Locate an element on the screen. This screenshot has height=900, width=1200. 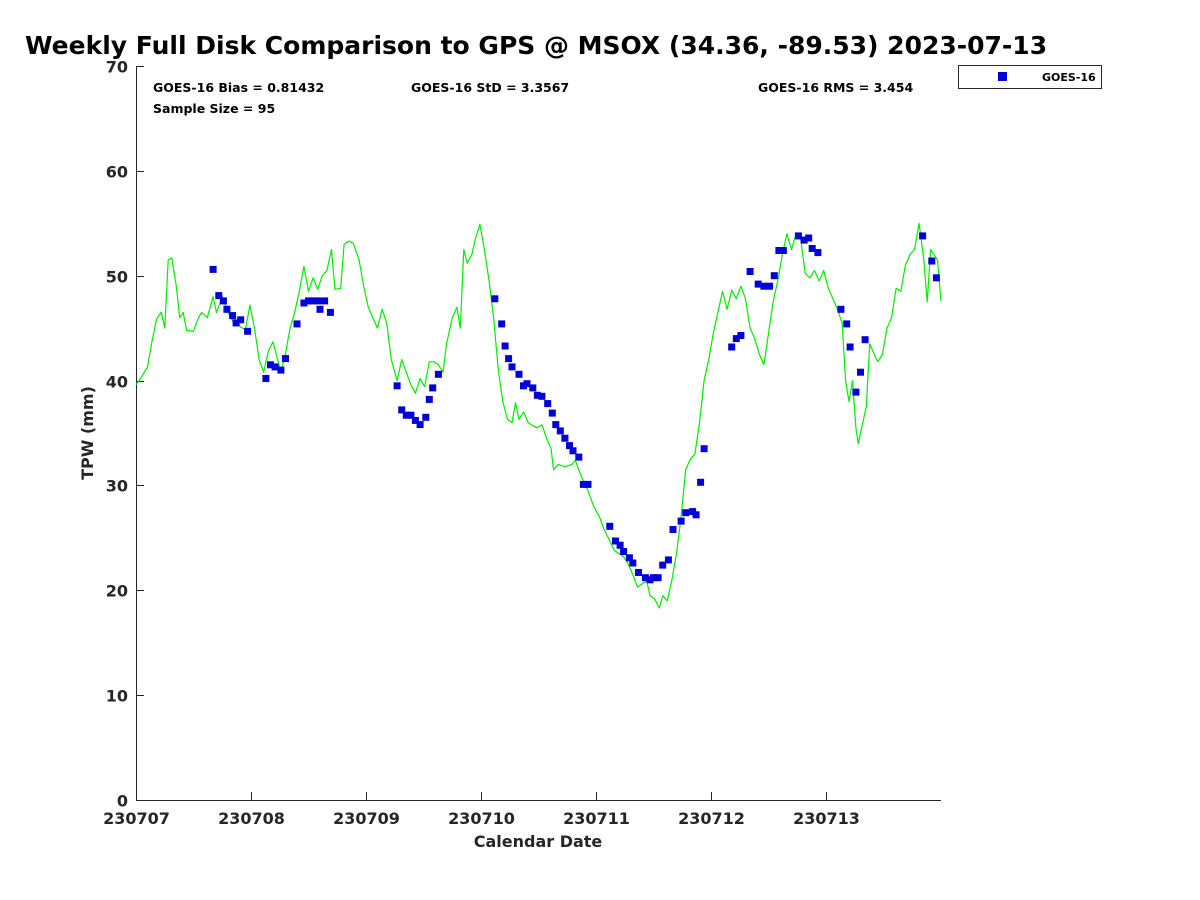
y-tick-label: 40 is located at coordinates (117, 382).